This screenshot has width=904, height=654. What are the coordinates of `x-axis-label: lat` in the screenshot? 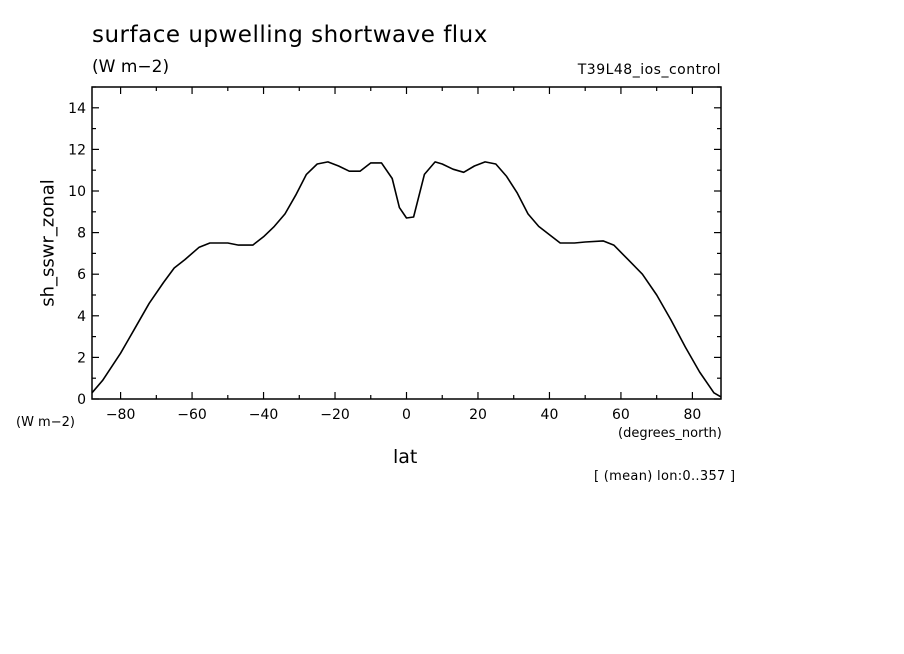 It's located at (405, 457).